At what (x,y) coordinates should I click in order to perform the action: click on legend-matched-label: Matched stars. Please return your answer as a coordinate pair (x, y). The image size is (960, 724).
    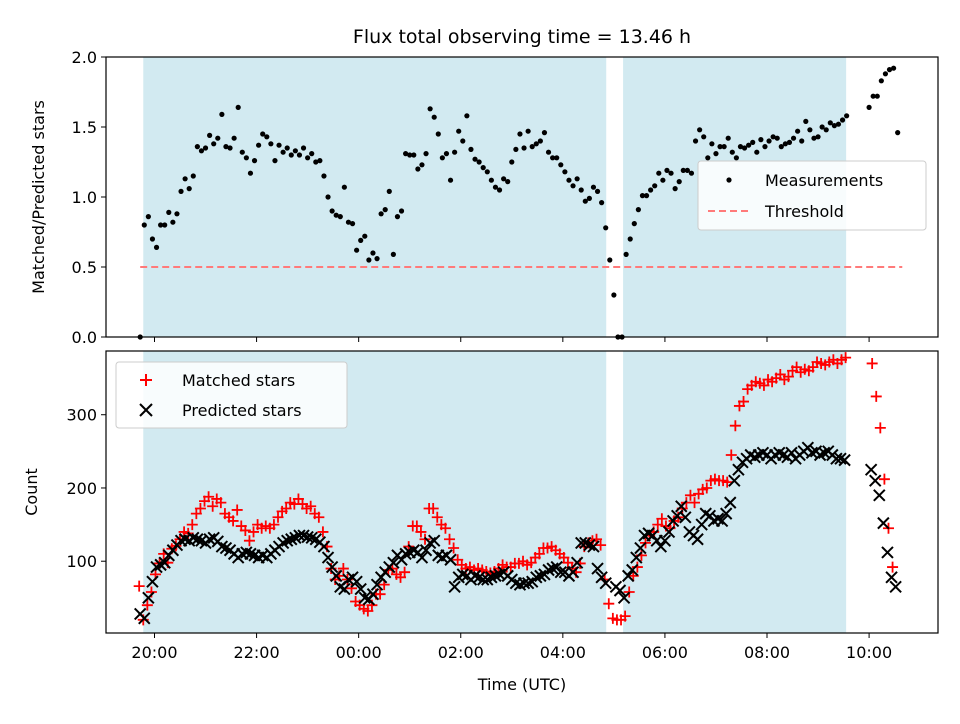
    Looking at the image, I should click on (238, 380).